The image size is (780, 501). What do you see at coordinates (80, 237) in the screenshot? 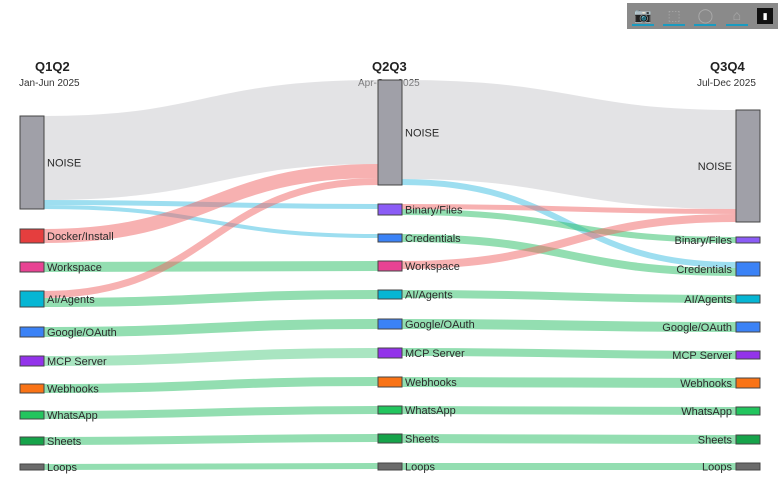
I see `node-label: Docker/Install` at bounding box center [80, 237].